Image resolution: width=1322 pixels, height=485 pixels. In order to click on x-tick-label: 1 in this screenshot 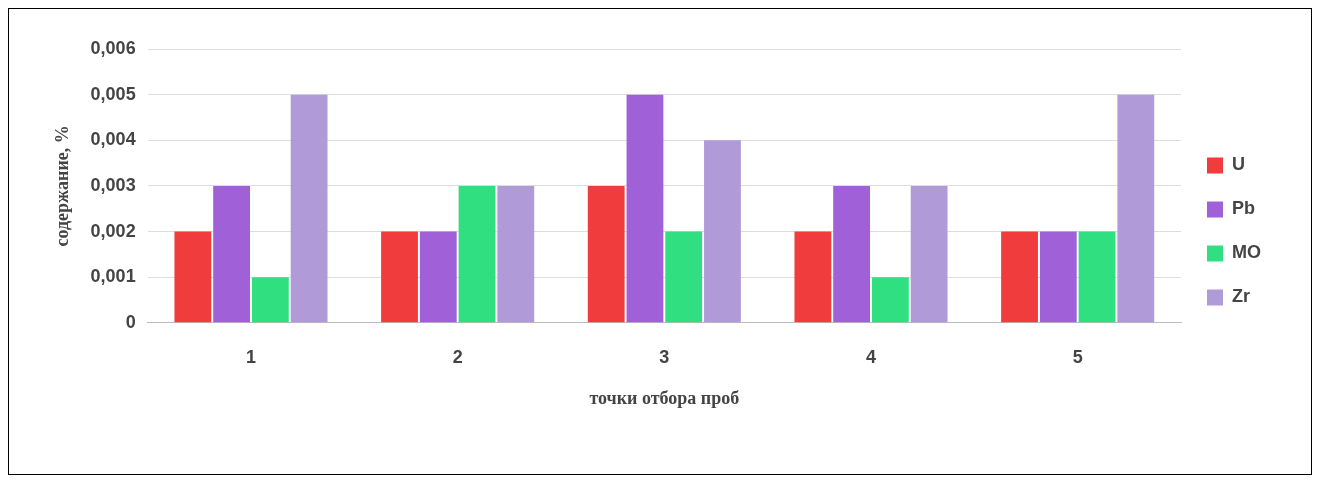, I will do `click(250, 356)`.